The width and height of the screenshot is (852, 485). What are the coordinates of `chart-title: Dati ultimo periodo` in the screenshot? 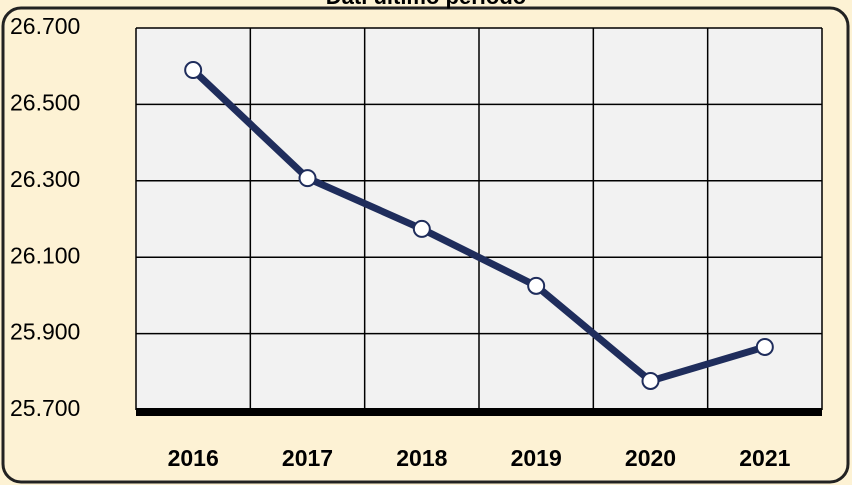 It's located at (426, 4).